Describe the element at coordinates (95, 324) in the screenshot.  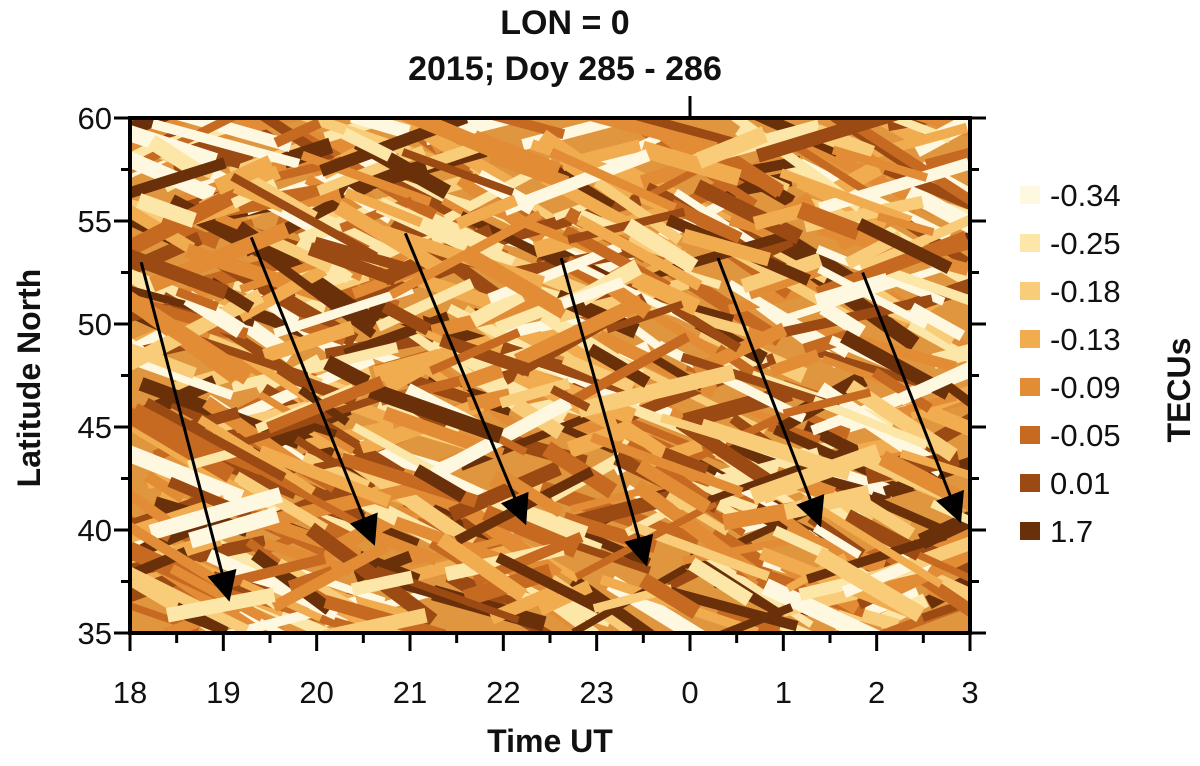
I see `y-tick-label: 50` at that location.